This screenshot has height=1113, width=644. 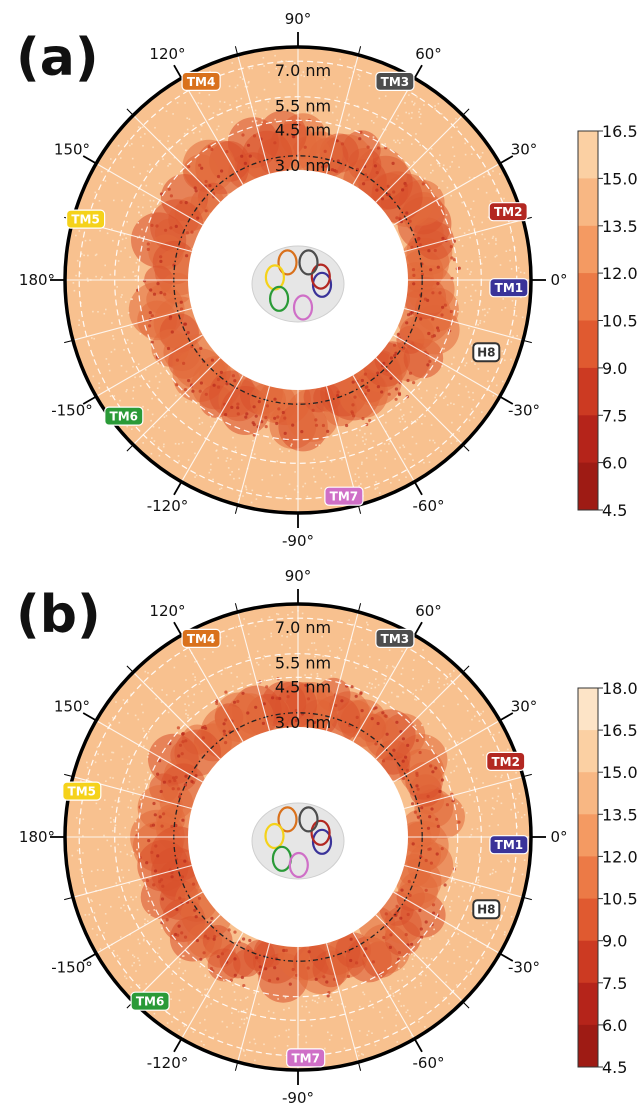 What do you see at coordinates (620, 688) in the screenshot?
I see `colorbar-tick: 18.0` at bounding box center [620, 688].